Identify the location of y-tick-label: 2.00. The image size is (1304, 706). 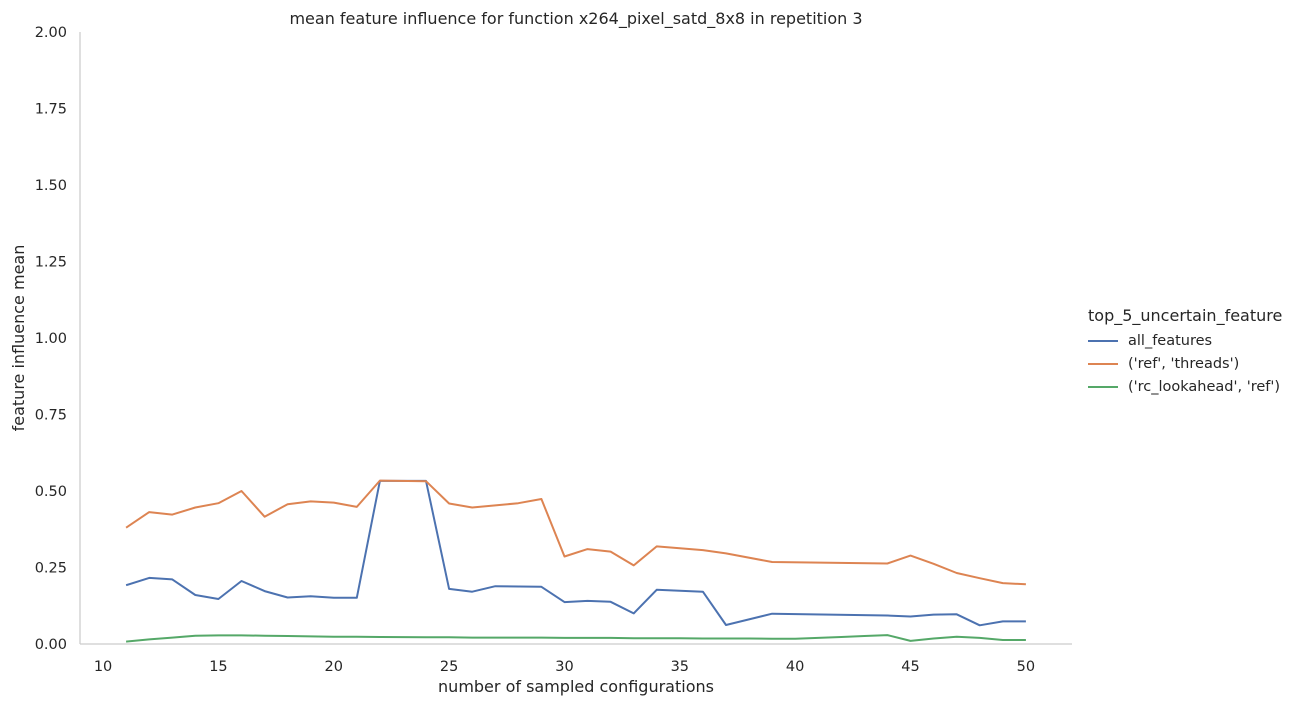
(51, 33).